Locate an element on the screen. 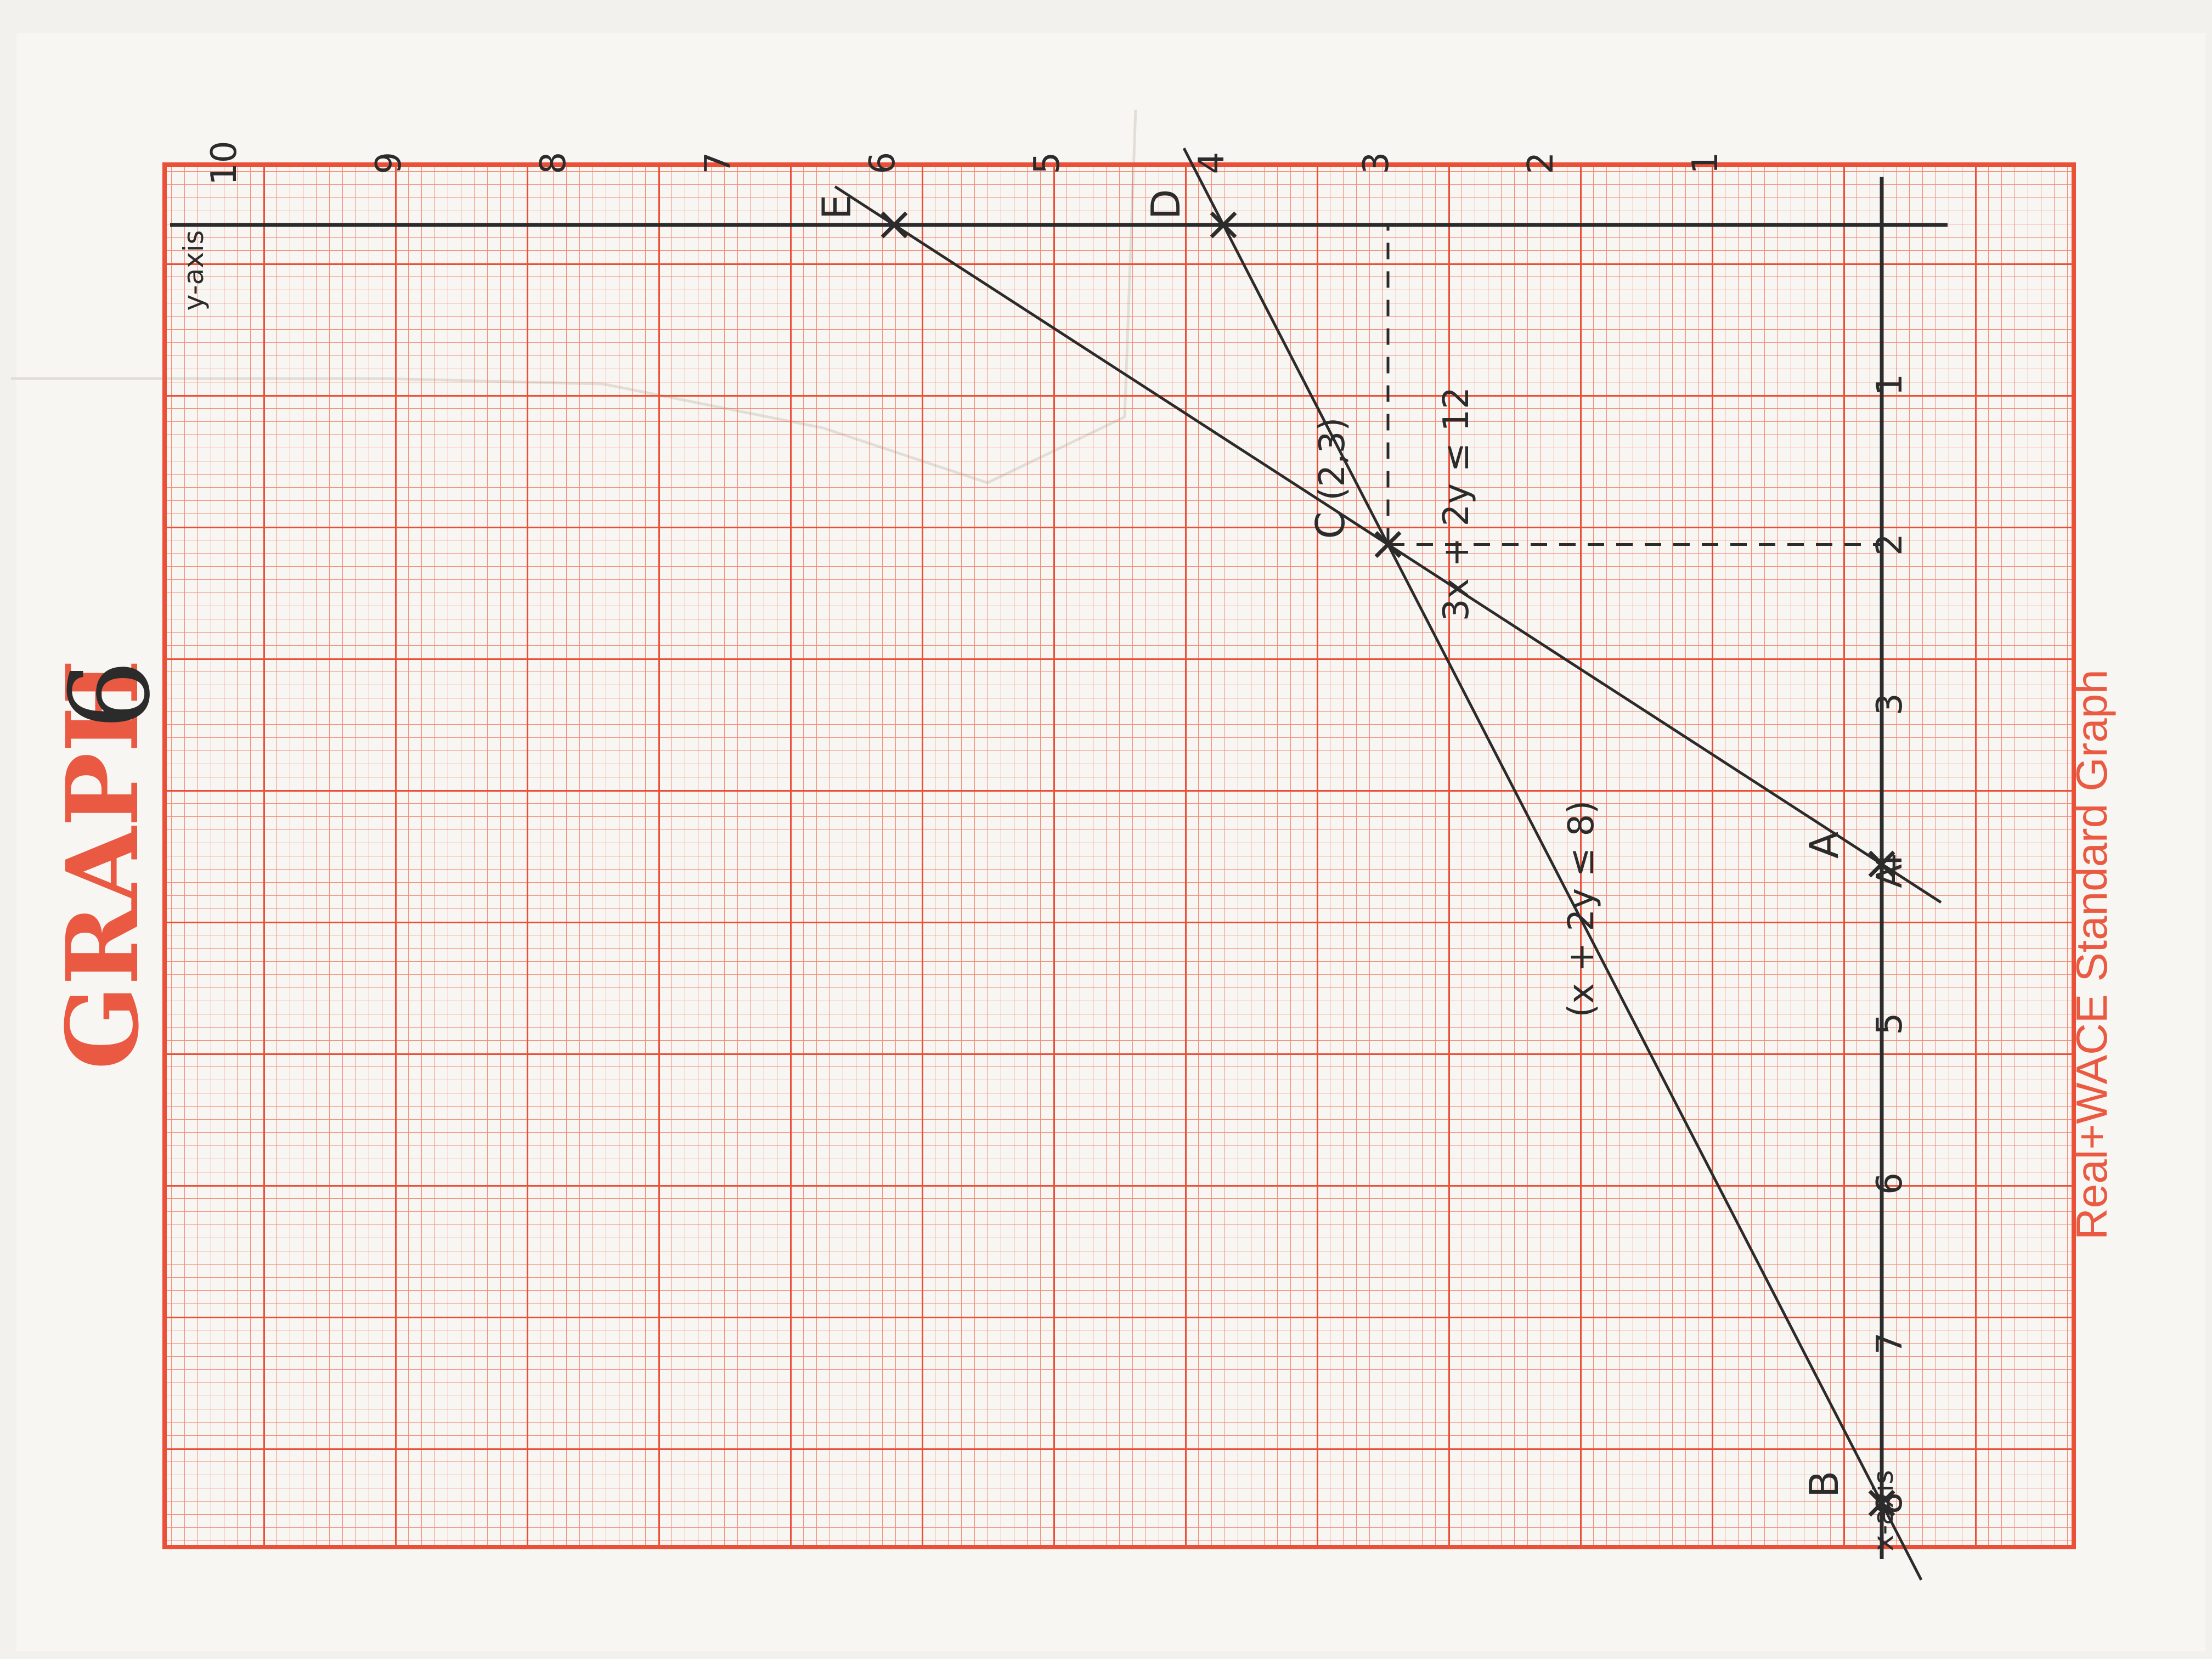 This screenshot has width=2212, height=1659. point-label-c: C is located at coordinates (1330, 525).